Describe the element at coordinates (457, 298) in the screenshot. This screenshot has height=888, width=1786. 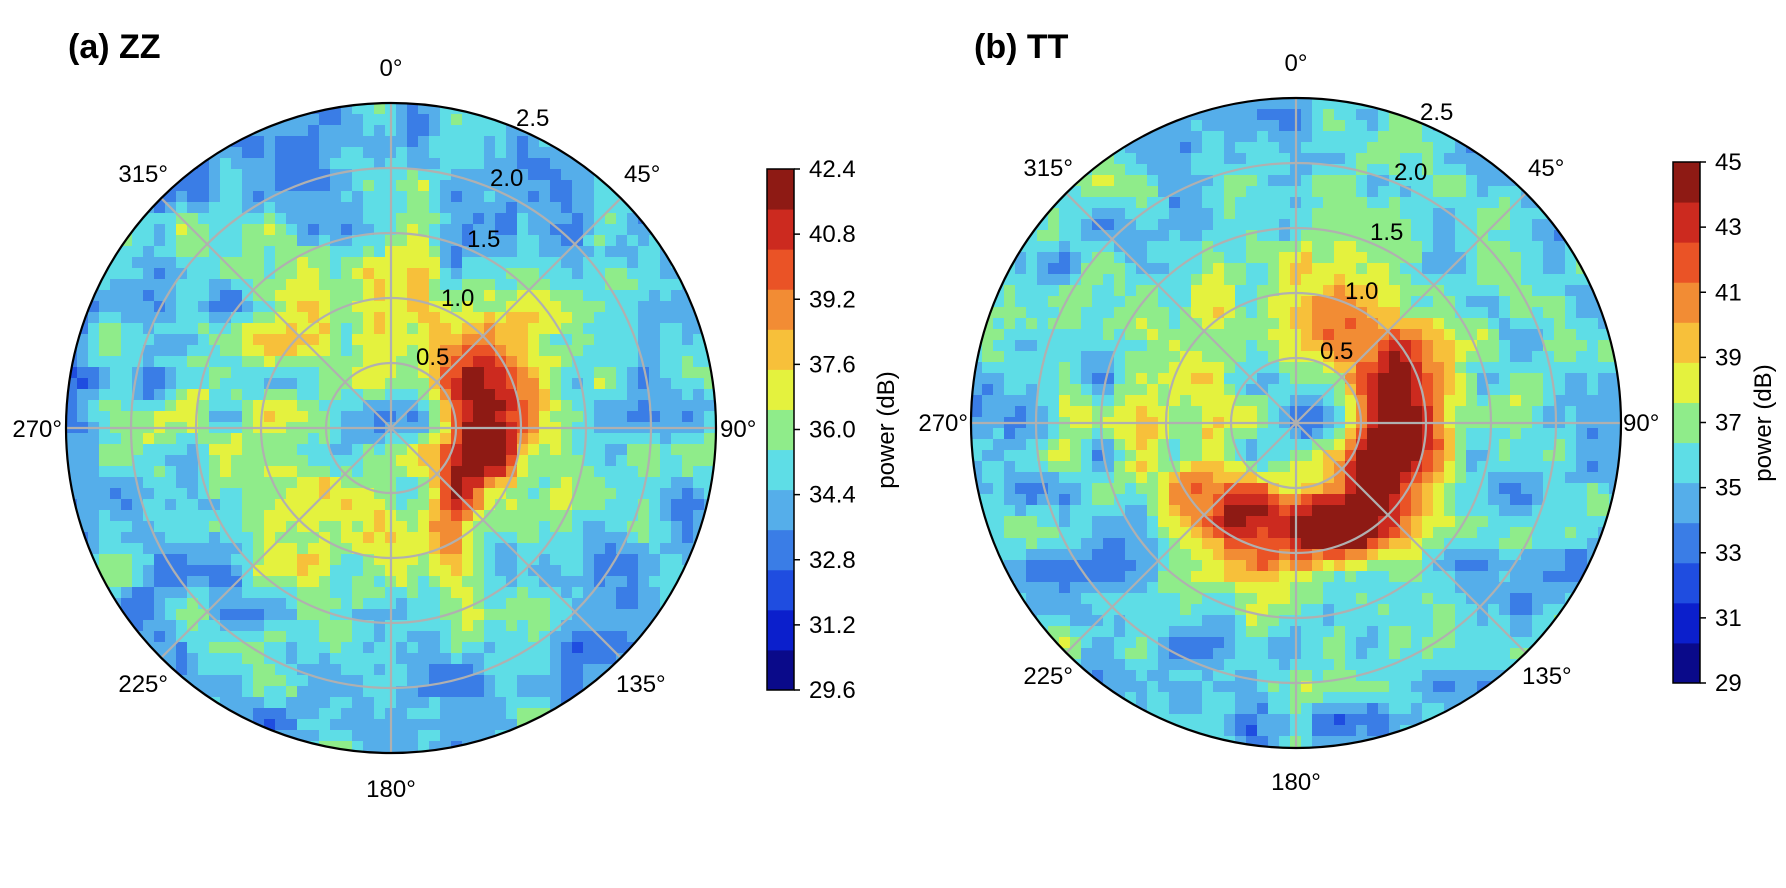
I see `radial-tick-label: 1.0` at that location.